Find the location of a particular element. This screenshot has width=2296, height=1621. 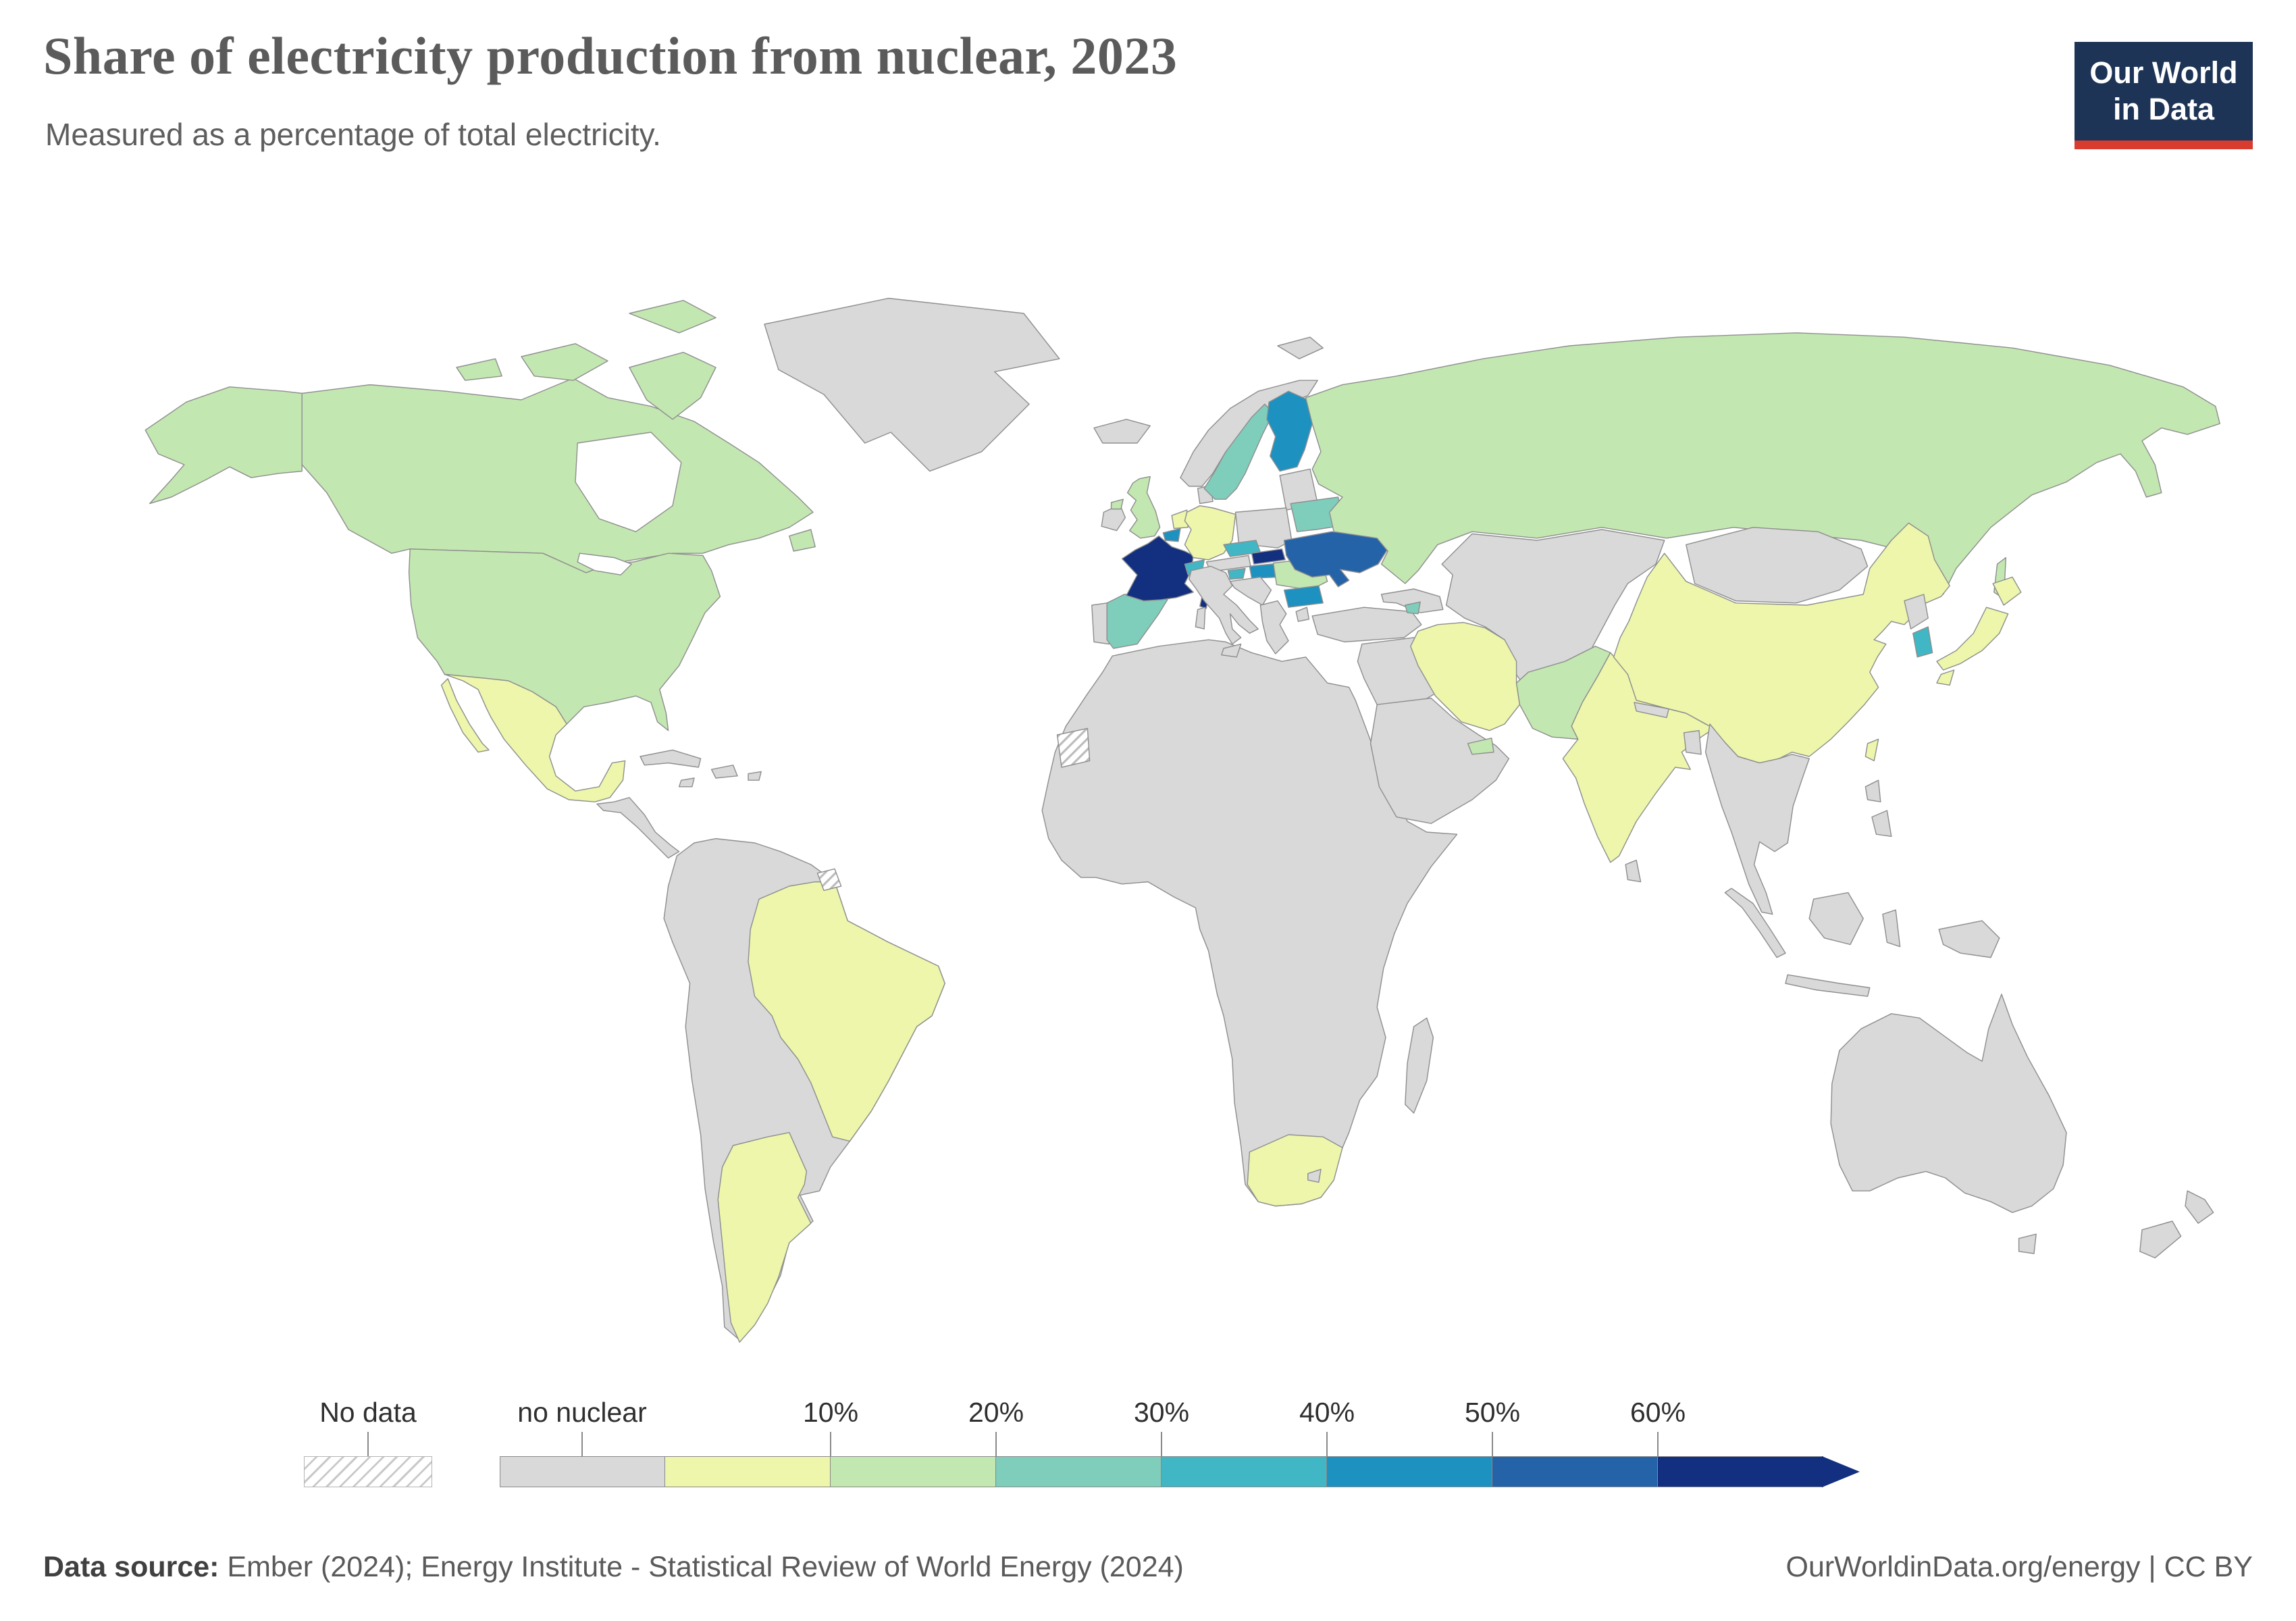

country-mexico-baja is located at coordinates (465, 715).